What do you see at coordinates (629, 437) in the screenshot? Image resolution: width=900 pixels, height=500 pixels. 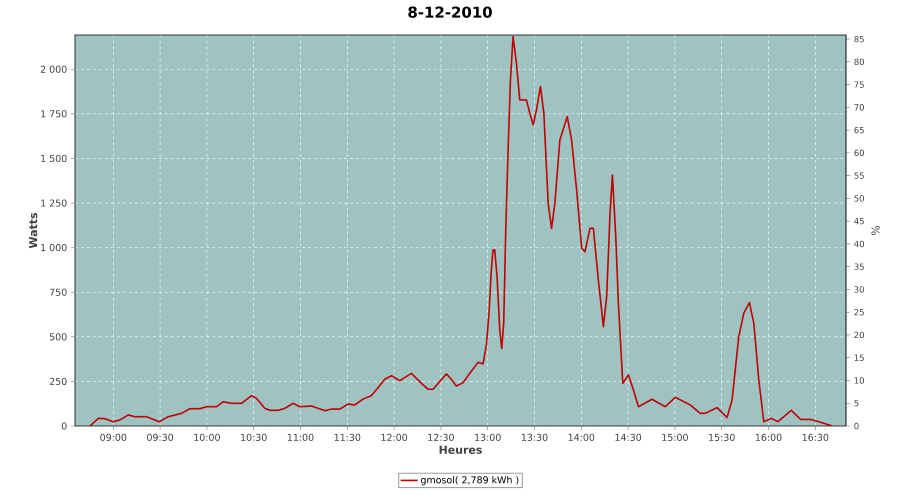 I see `x-tick-label: 14:30` at bounding box center [629, 437].